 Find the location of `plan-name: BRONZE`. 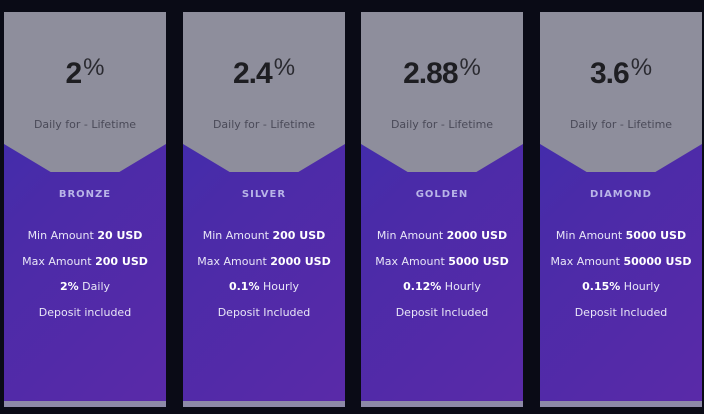

plan-name: BRONZE is located at coordinates (85, 194).